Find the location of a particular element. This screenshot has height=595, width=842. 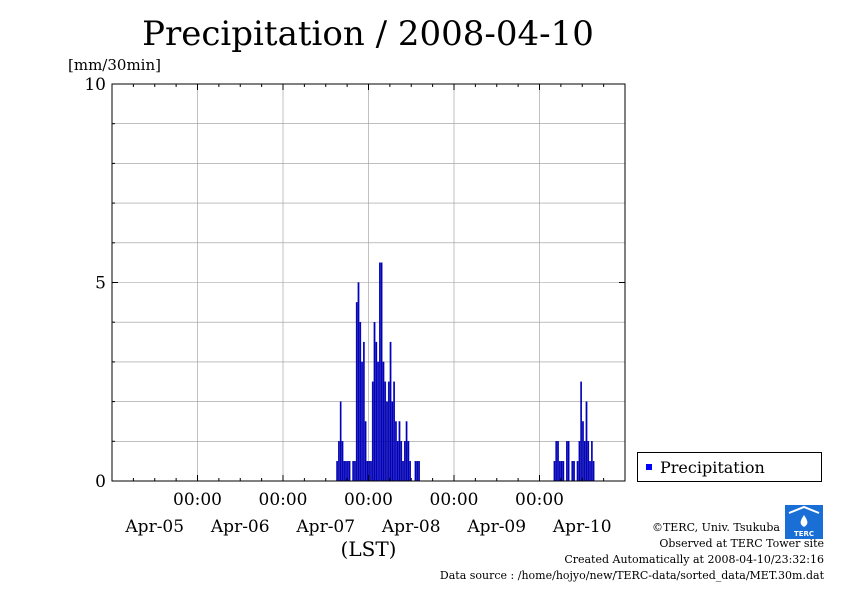

y-tick-label: 0 is located at coordinates (100, 482).